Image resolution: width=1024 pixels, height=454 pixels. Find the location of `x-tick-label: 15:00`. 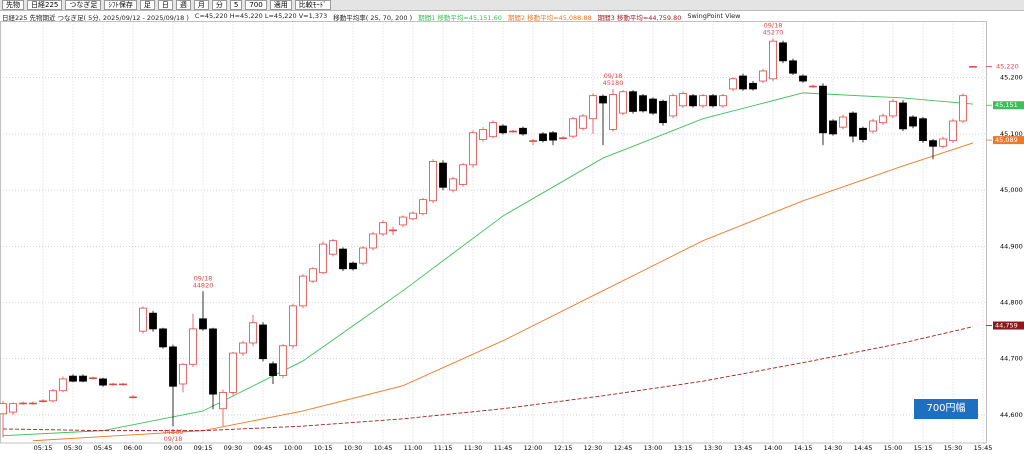

x-tick-label: 15:00 is located at coordinates (893, 448).